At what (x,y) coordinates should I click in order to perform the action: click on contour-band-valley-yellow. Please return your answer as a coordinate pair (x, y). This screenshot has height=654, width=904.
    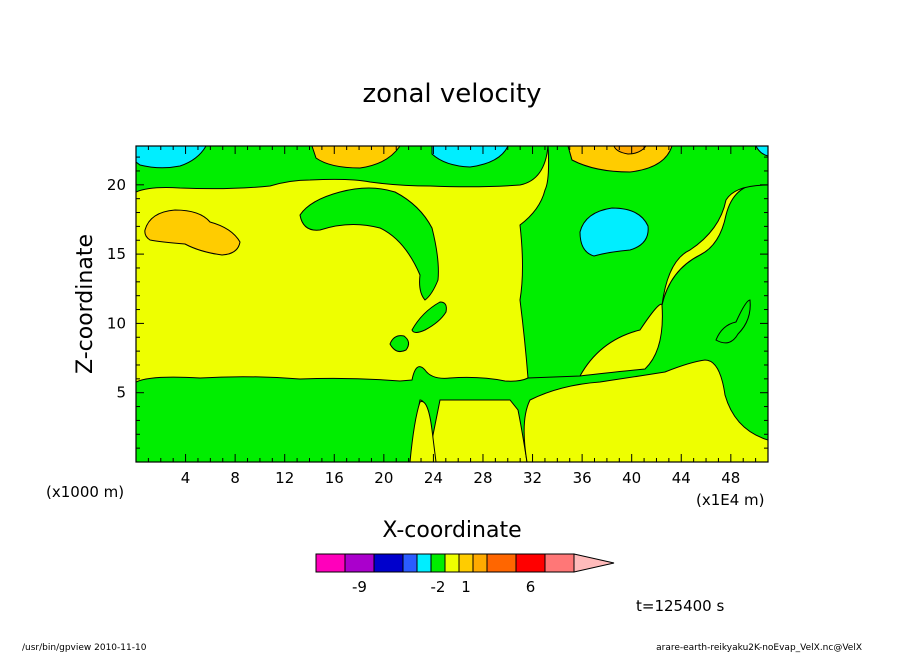
    Looking at the image, I should click on (423, 431).